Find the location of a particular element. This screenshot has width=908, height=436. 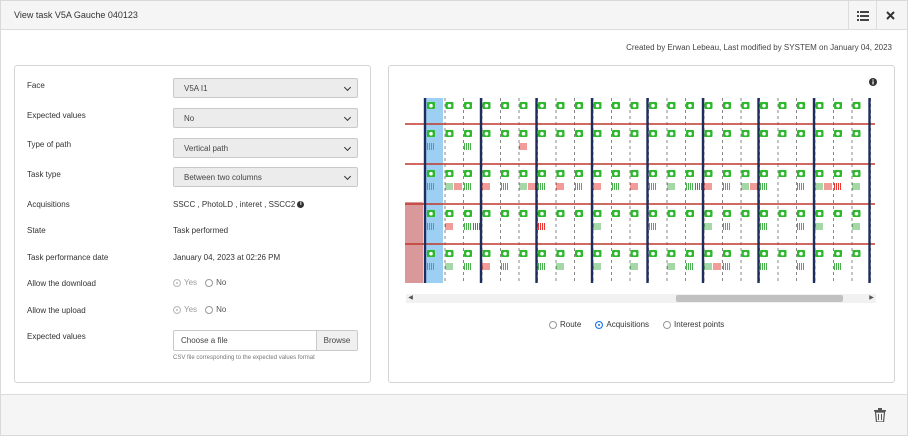

modal-footer is located at coordinates (454, 414).